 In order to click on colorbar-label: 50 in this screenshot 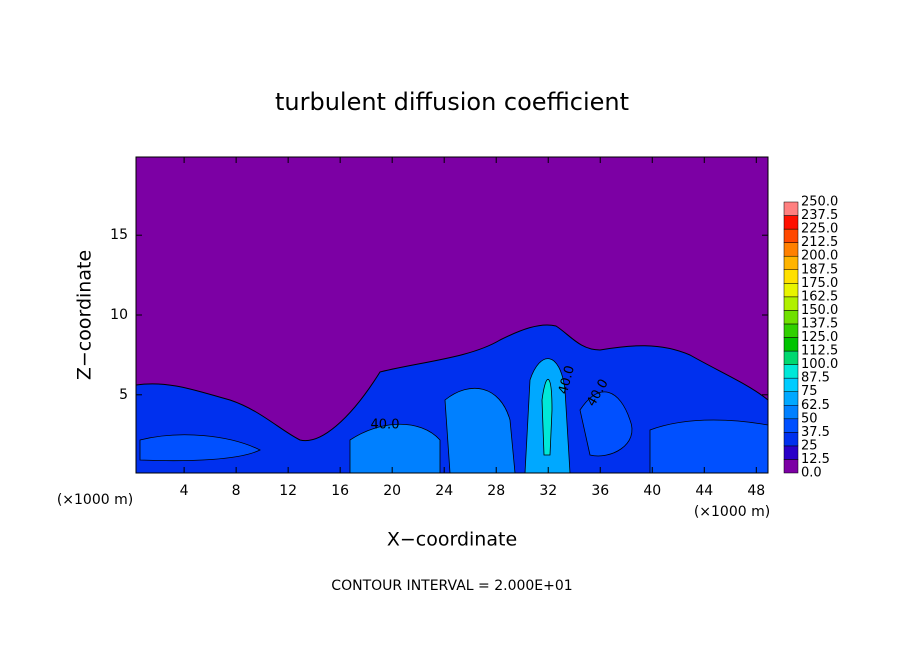, I will do `click(809, 418)`.